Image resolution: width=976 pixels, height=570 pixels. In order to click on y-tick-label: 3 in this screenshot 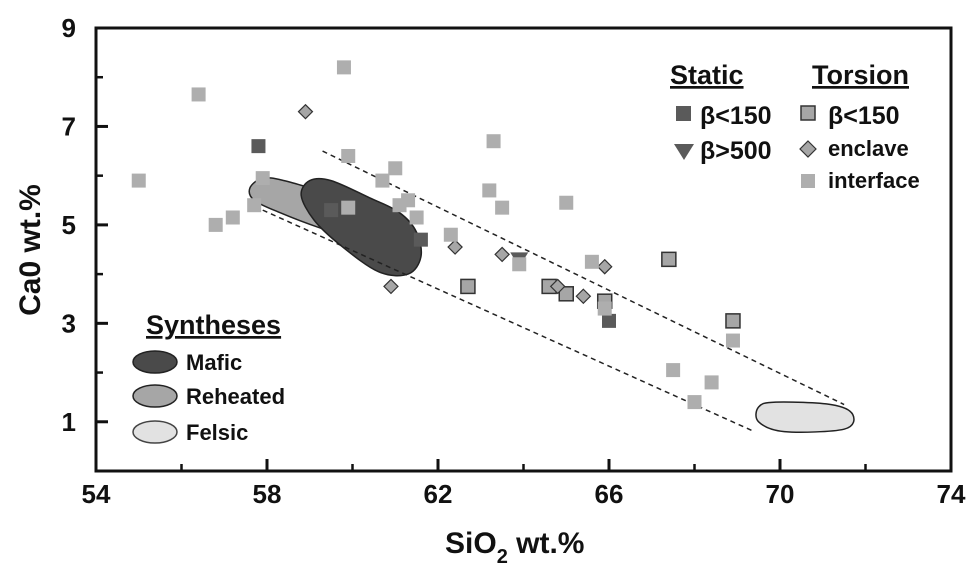, I will do `click(69, 323)`.